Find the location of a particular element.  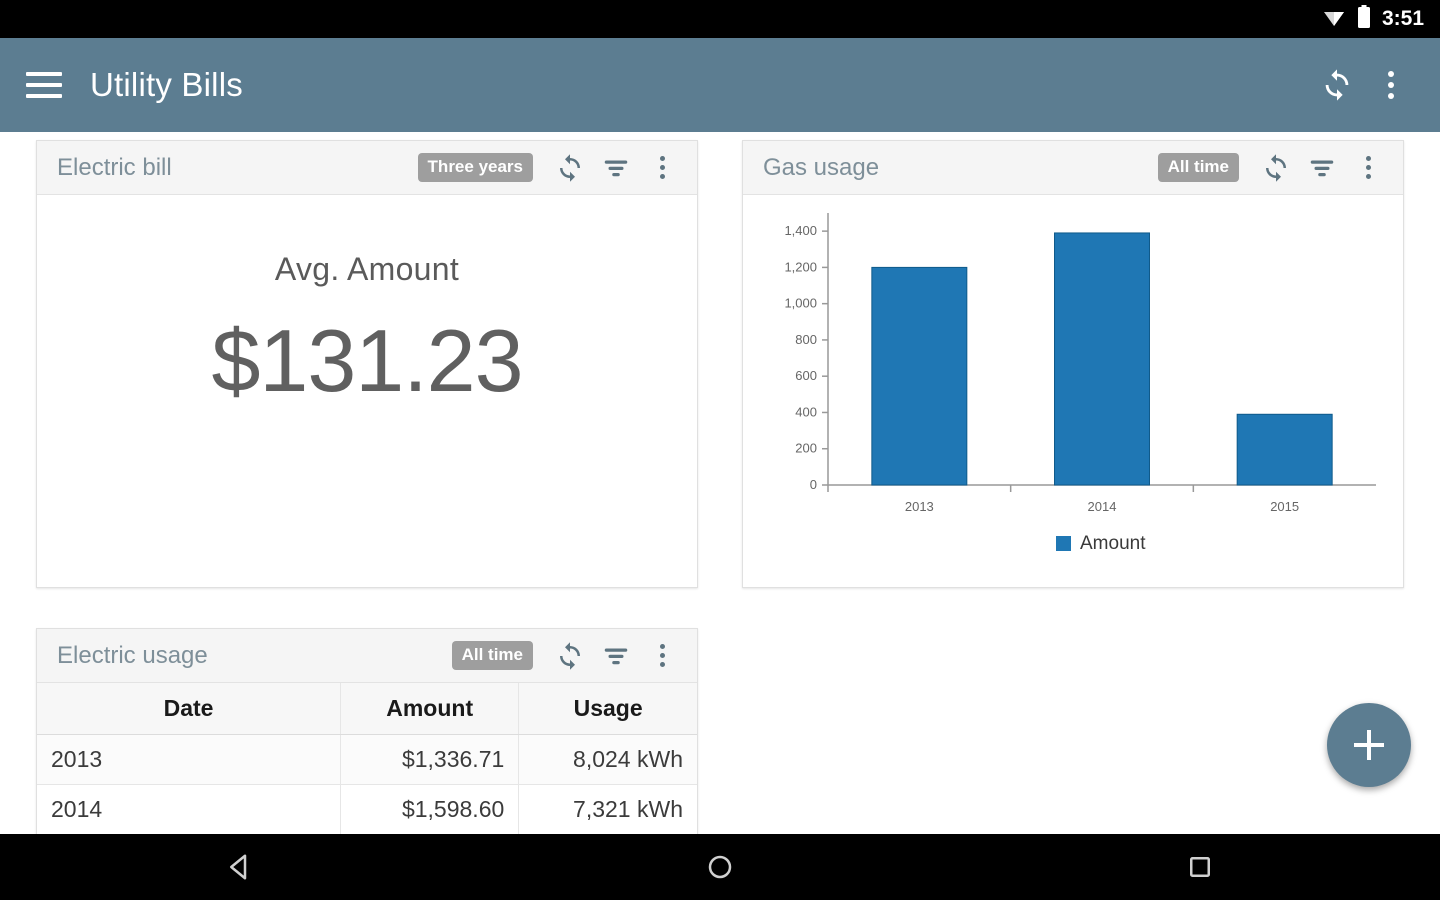

cell-date: 2013 is located at coordinates (189, 759).